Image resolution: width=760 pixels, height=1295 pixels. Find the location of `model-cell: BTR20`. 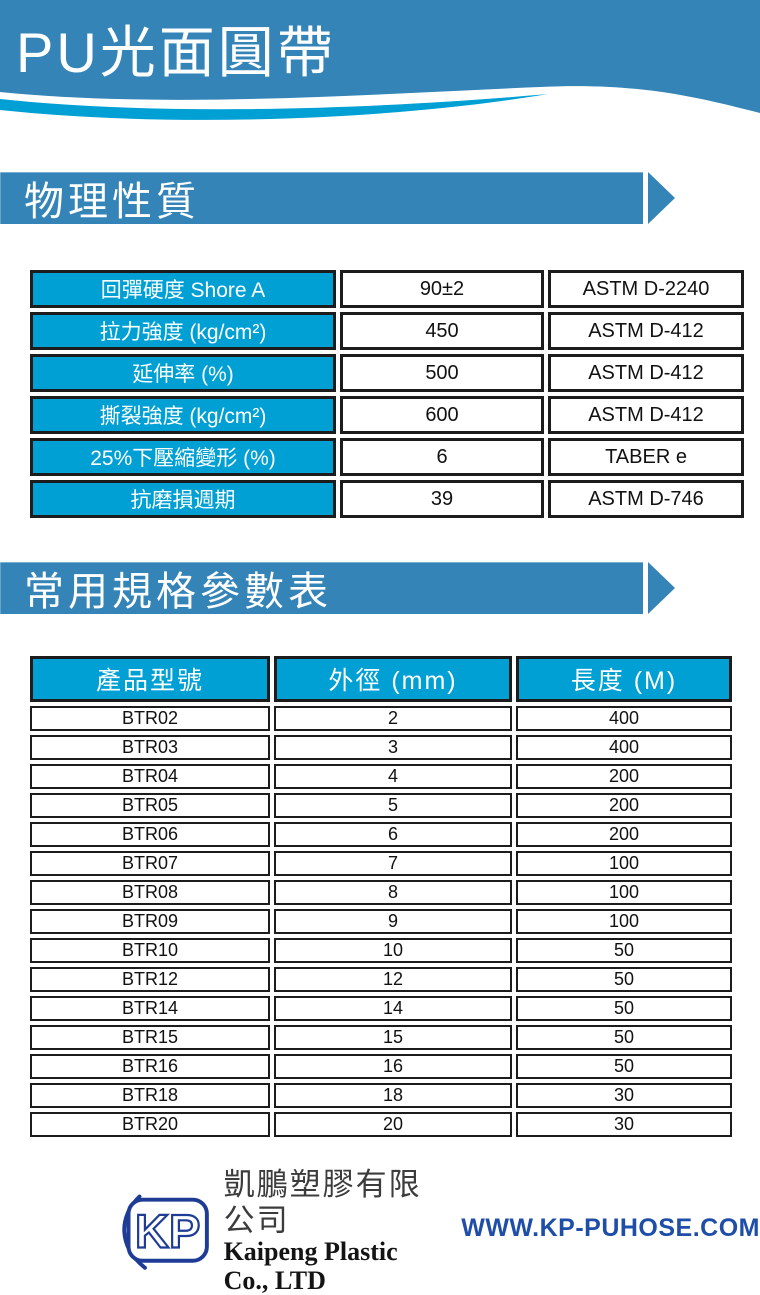

model-cell: BTR20 is located at coordinates (150, 1124).